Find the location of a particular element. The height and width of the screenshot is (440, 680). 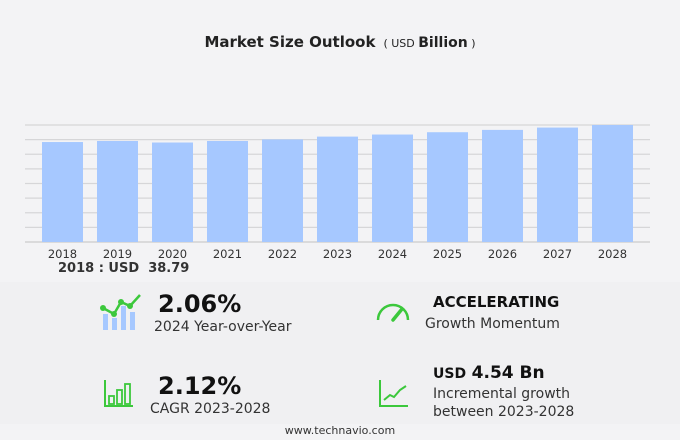

x-tick-label: 2018 is located at coordinates (62, 254).